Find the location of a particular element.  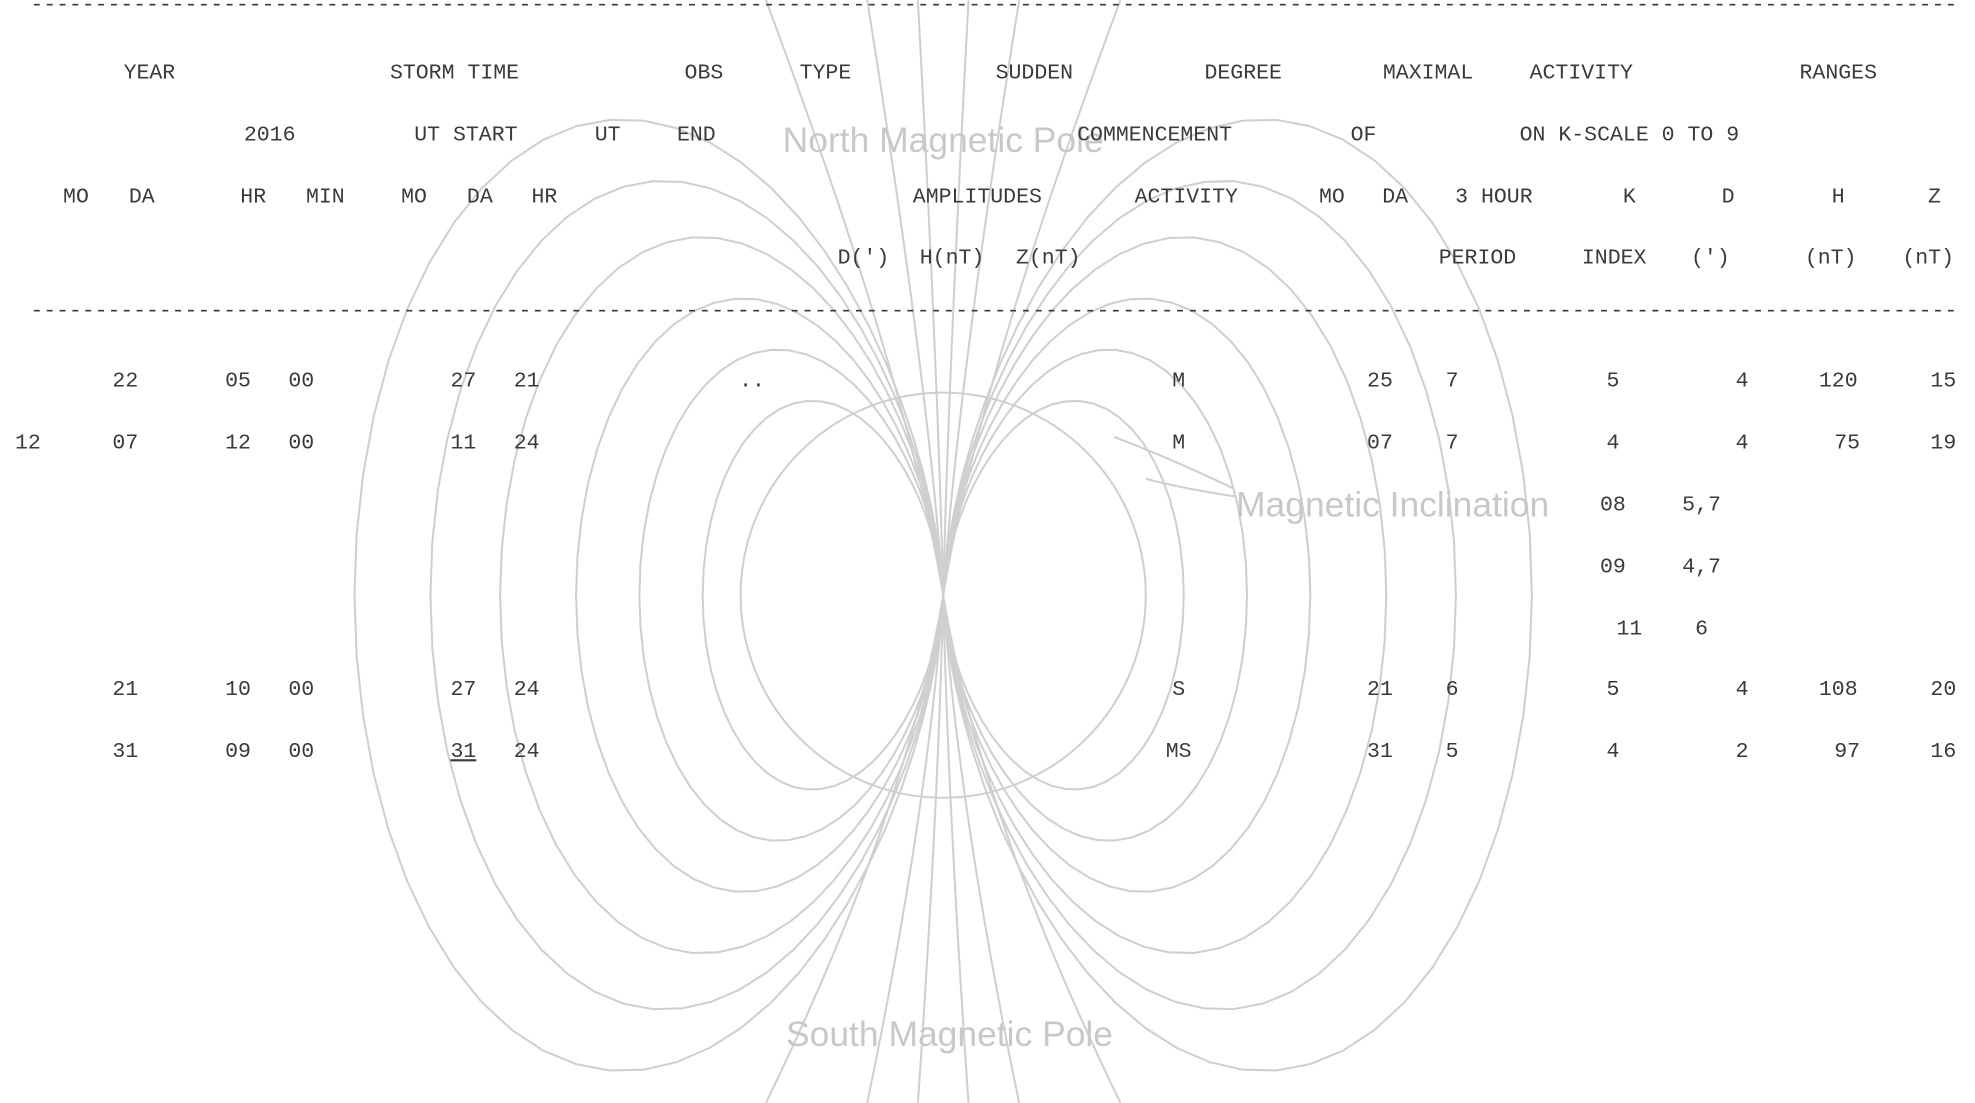

header-text: RANGES is located at coordinates (1838, 74).